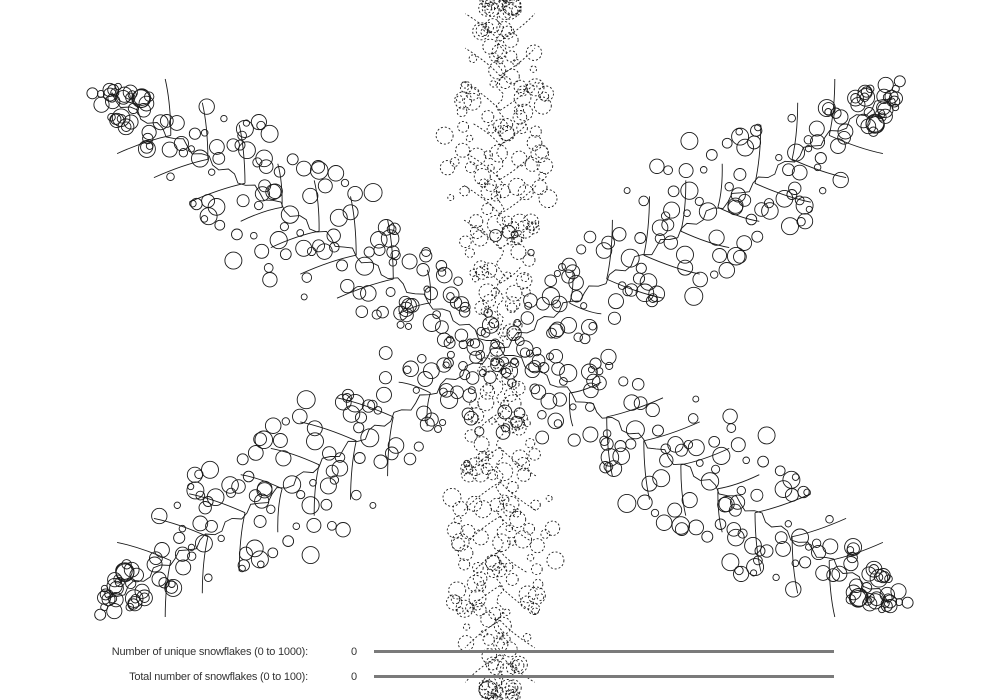  What do you see at coordinates (374, 676) in the screenshot?
I see `total-snowflakes-slider-thumb` at bounding box center [374, 676].